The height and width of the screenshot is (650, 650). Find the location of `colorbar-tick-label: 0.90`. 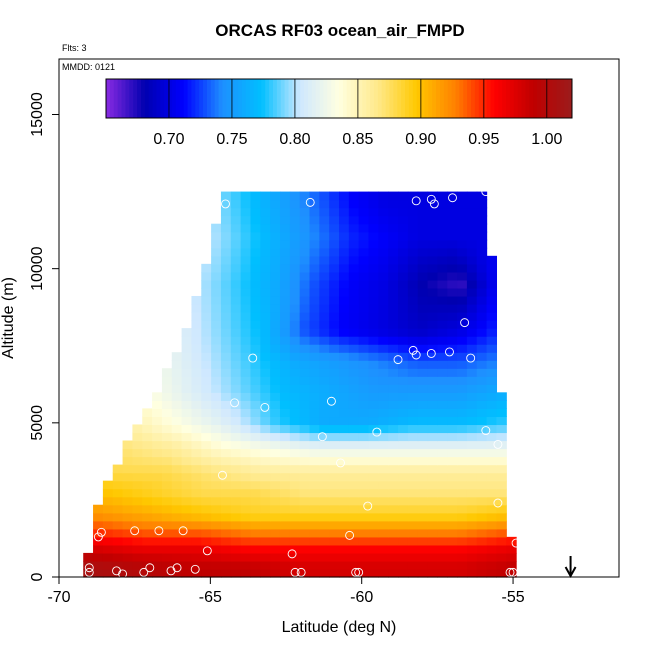

colorbar-tick-label: 0.90 is located at coordinates (420, 139).